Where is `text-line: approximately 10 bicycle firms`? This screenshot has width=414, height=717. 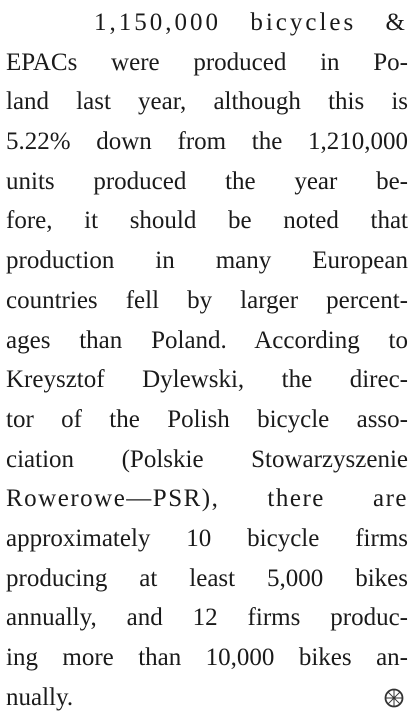 text-line: approximately 10 bicycle firms is located at coordinates (207, 538).